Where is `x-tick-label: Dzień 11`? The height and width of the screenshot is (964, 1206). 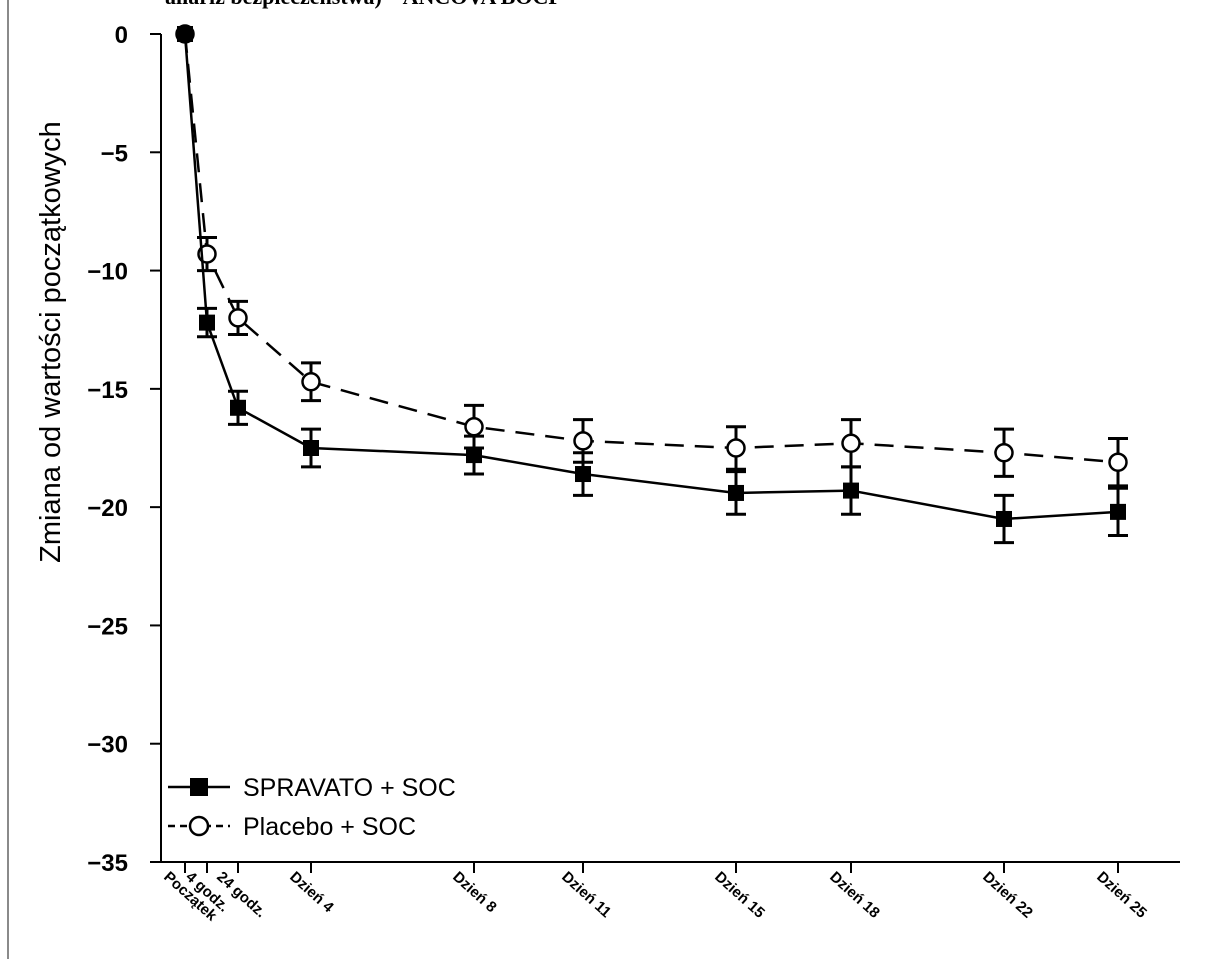
x-tick-label: Dzień 11 is located at coordinates (586, 894).